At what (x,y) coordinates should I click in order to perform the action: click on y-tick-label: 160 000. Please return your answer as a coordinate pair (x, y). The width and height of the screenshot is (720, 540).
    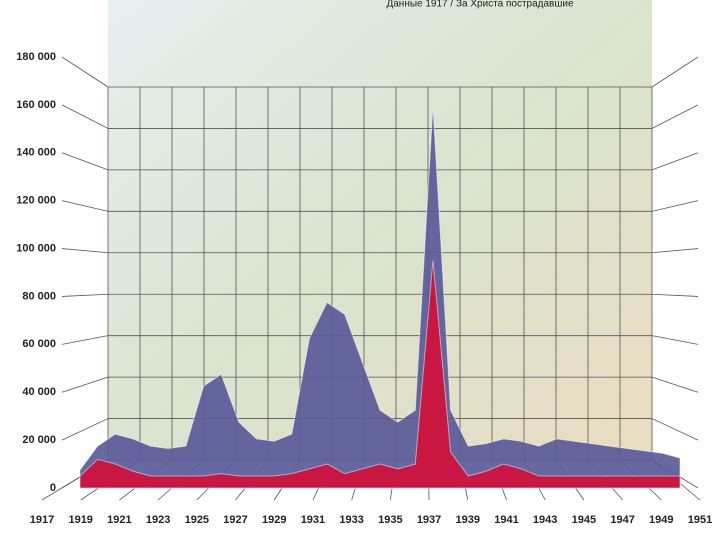
    Looking at the image, I should click on (36, 105).